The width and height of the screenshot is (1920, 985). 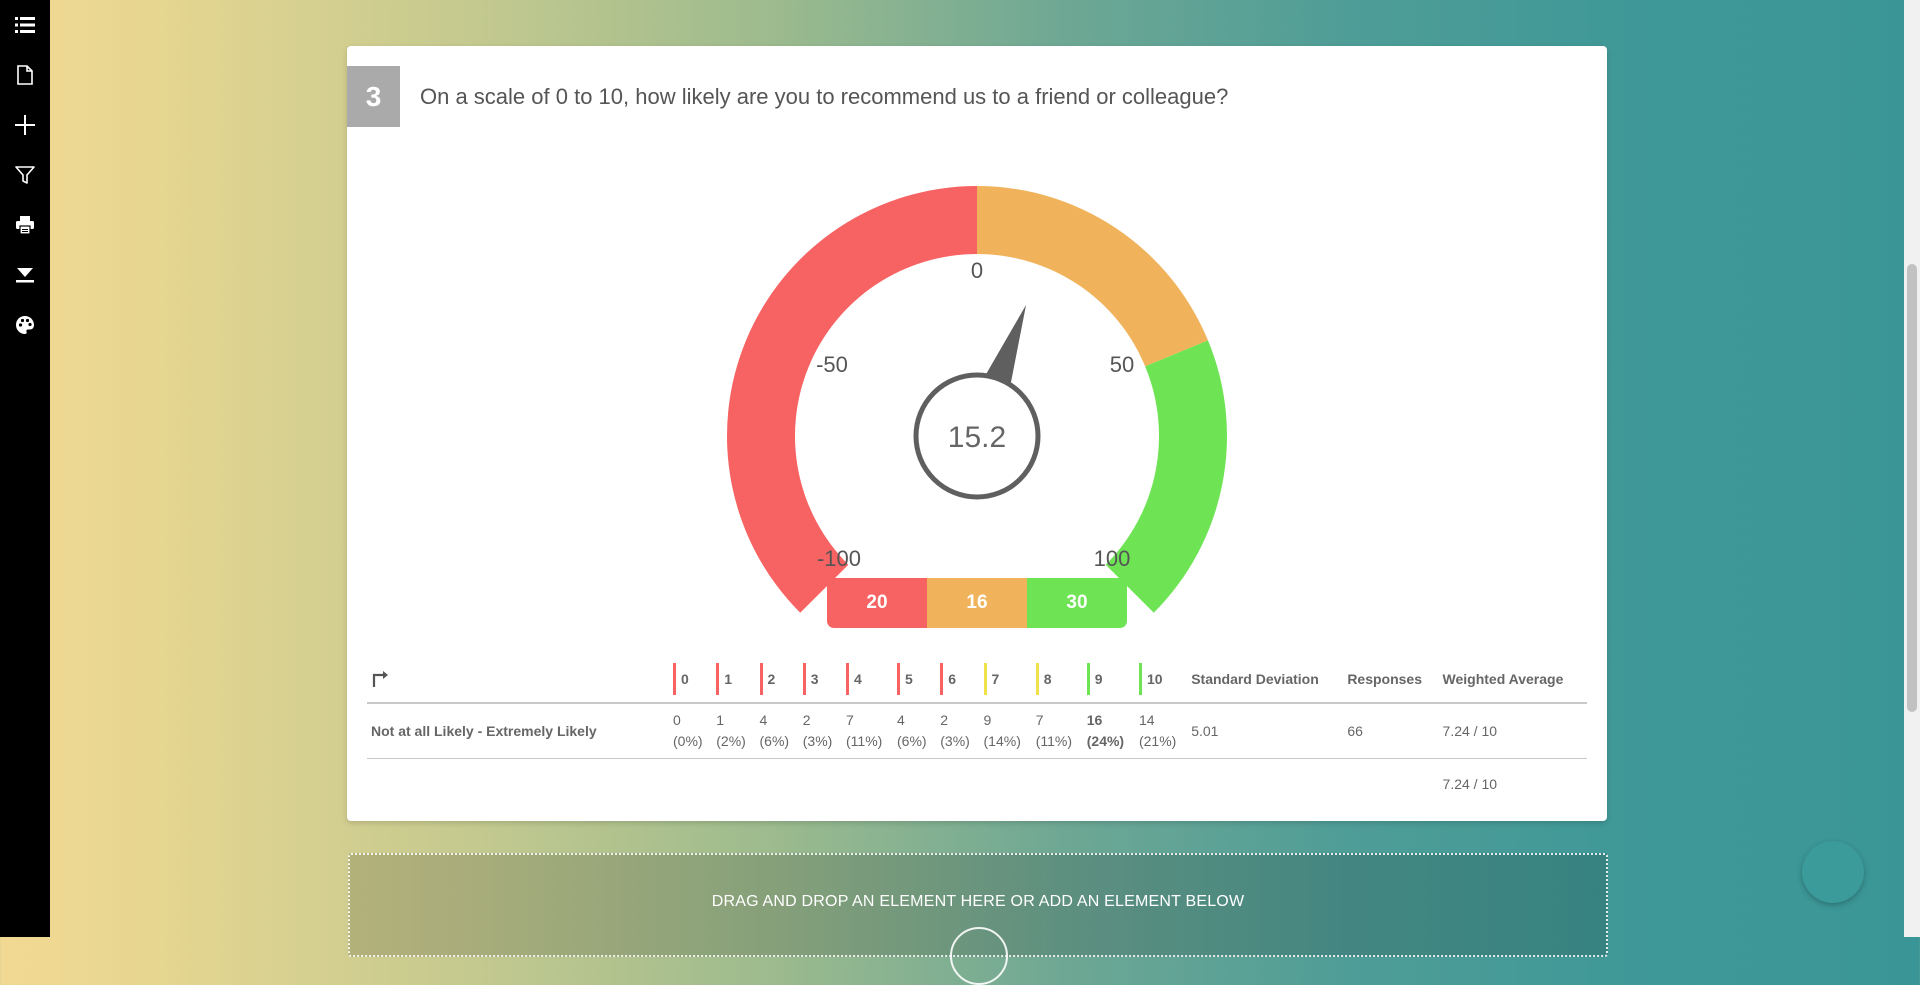 What do you see at coordinates (518, 731) in the screenshot?
I see `row-label: Not at all Likely - Extremely Likely` at bounding box center [518, 731].